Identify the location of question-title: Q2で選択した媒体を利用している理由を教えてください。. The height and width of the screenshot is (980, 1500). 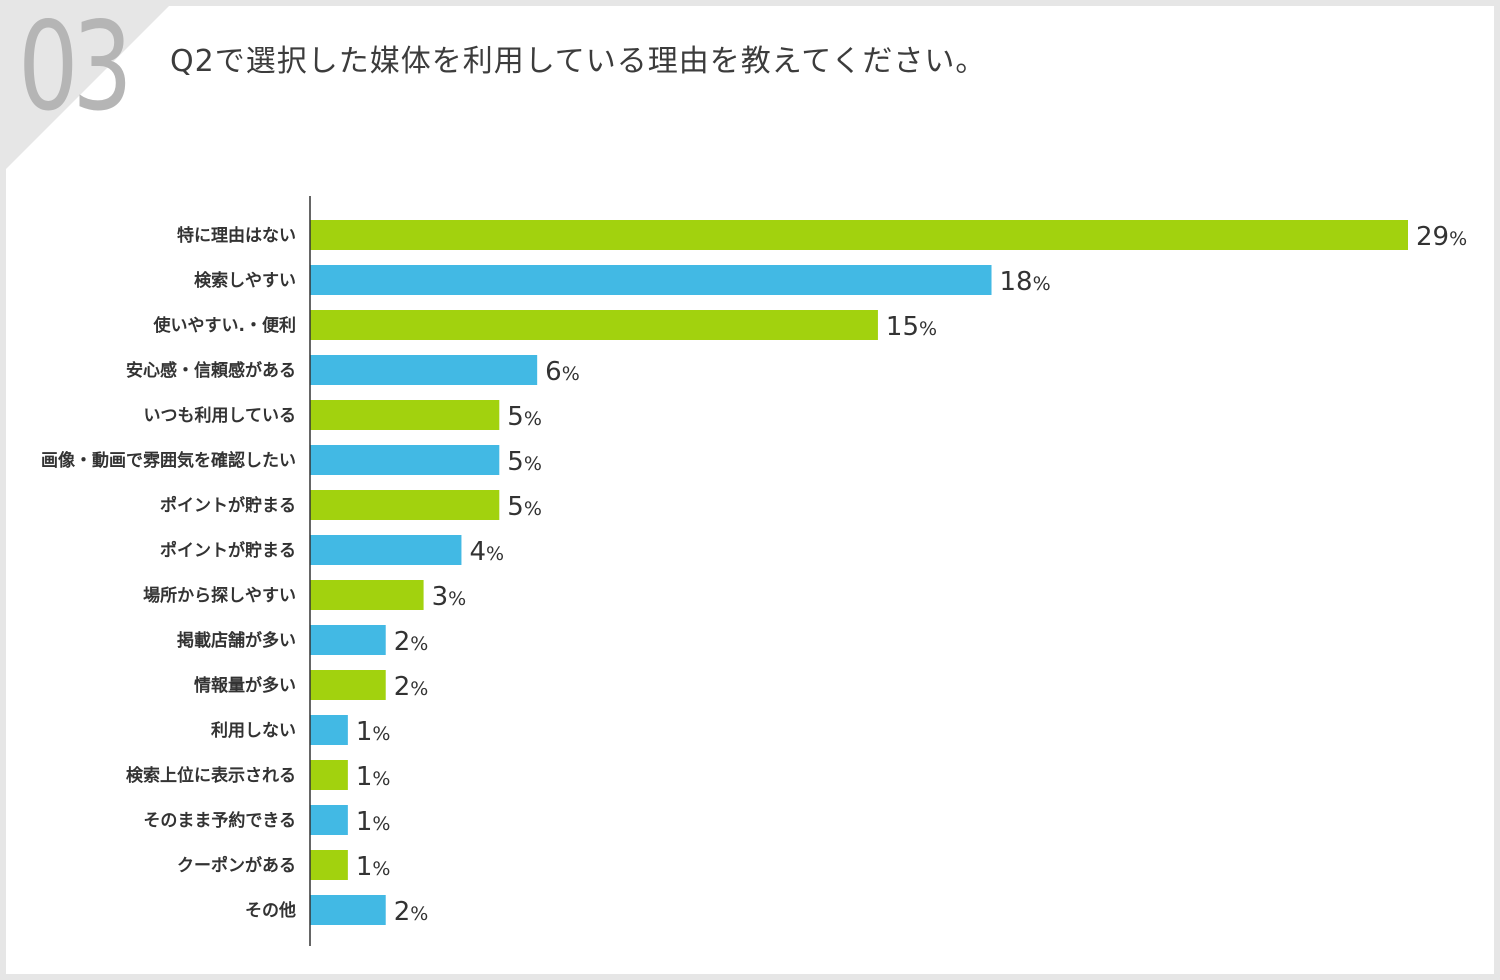
(578, 61).